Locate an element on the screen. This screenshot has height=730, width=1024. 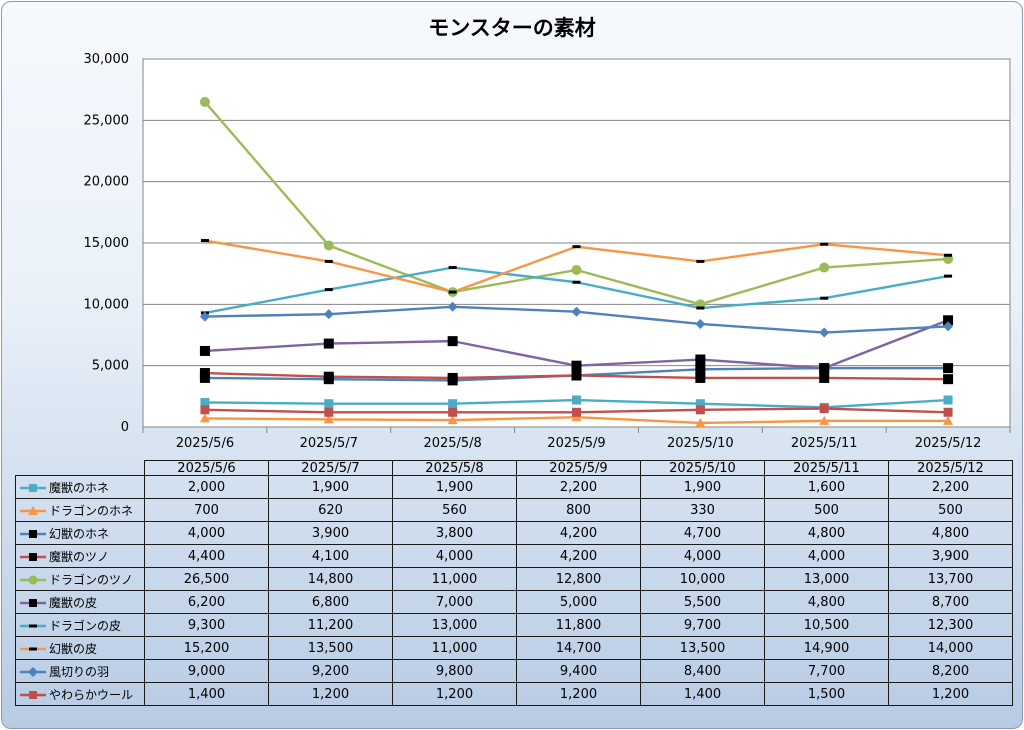
table-cell: 560 is located at coordinates (454, 510).